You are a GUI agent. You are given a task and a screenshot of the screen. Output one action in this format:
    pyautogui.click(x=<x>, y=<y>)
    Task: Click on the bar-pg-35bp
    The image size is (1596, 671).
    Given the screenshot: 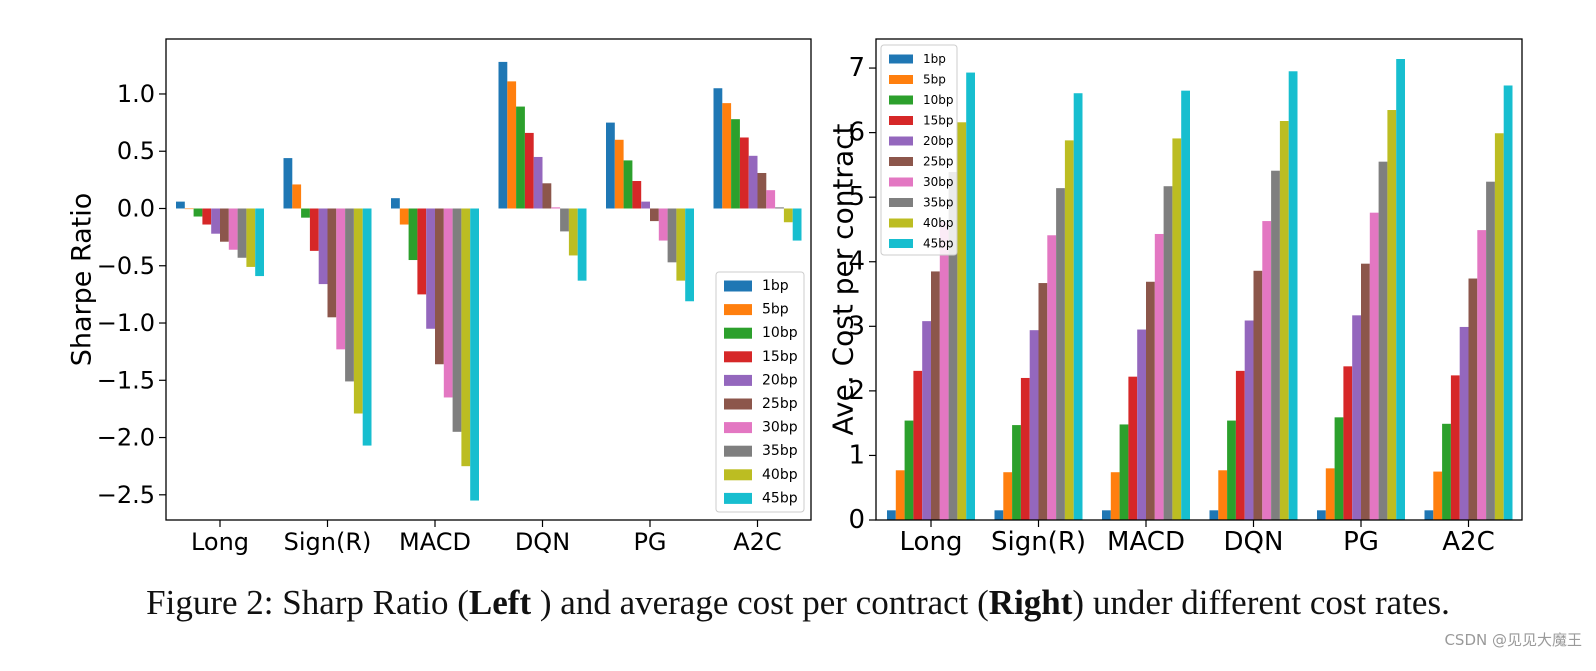 What is the action you would take?
    pyautogui.click(x=1383, y=341)
    